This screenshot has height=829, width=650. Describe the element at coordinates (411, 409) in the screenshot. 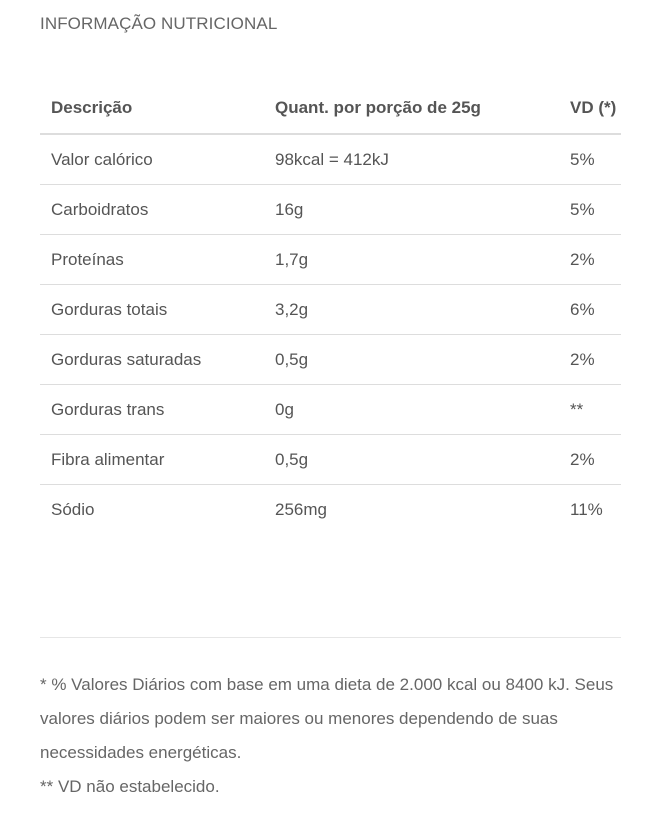

I see `row-quantity: 0g` at that location.